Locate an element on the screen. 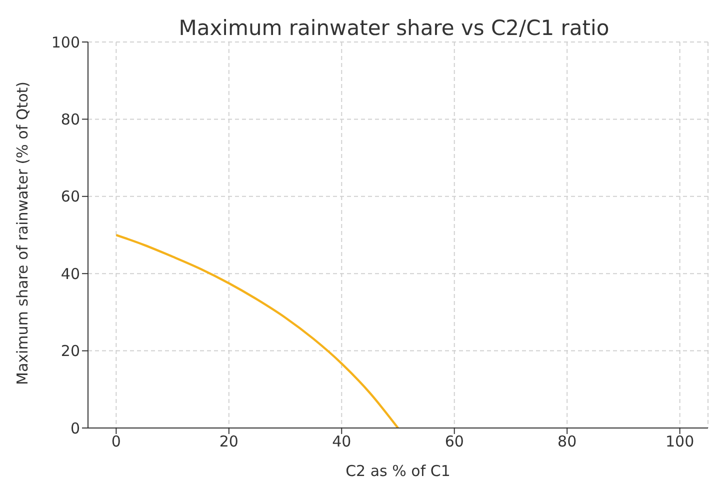  x-tick-label: 20 is located at coordinates (228, 441).